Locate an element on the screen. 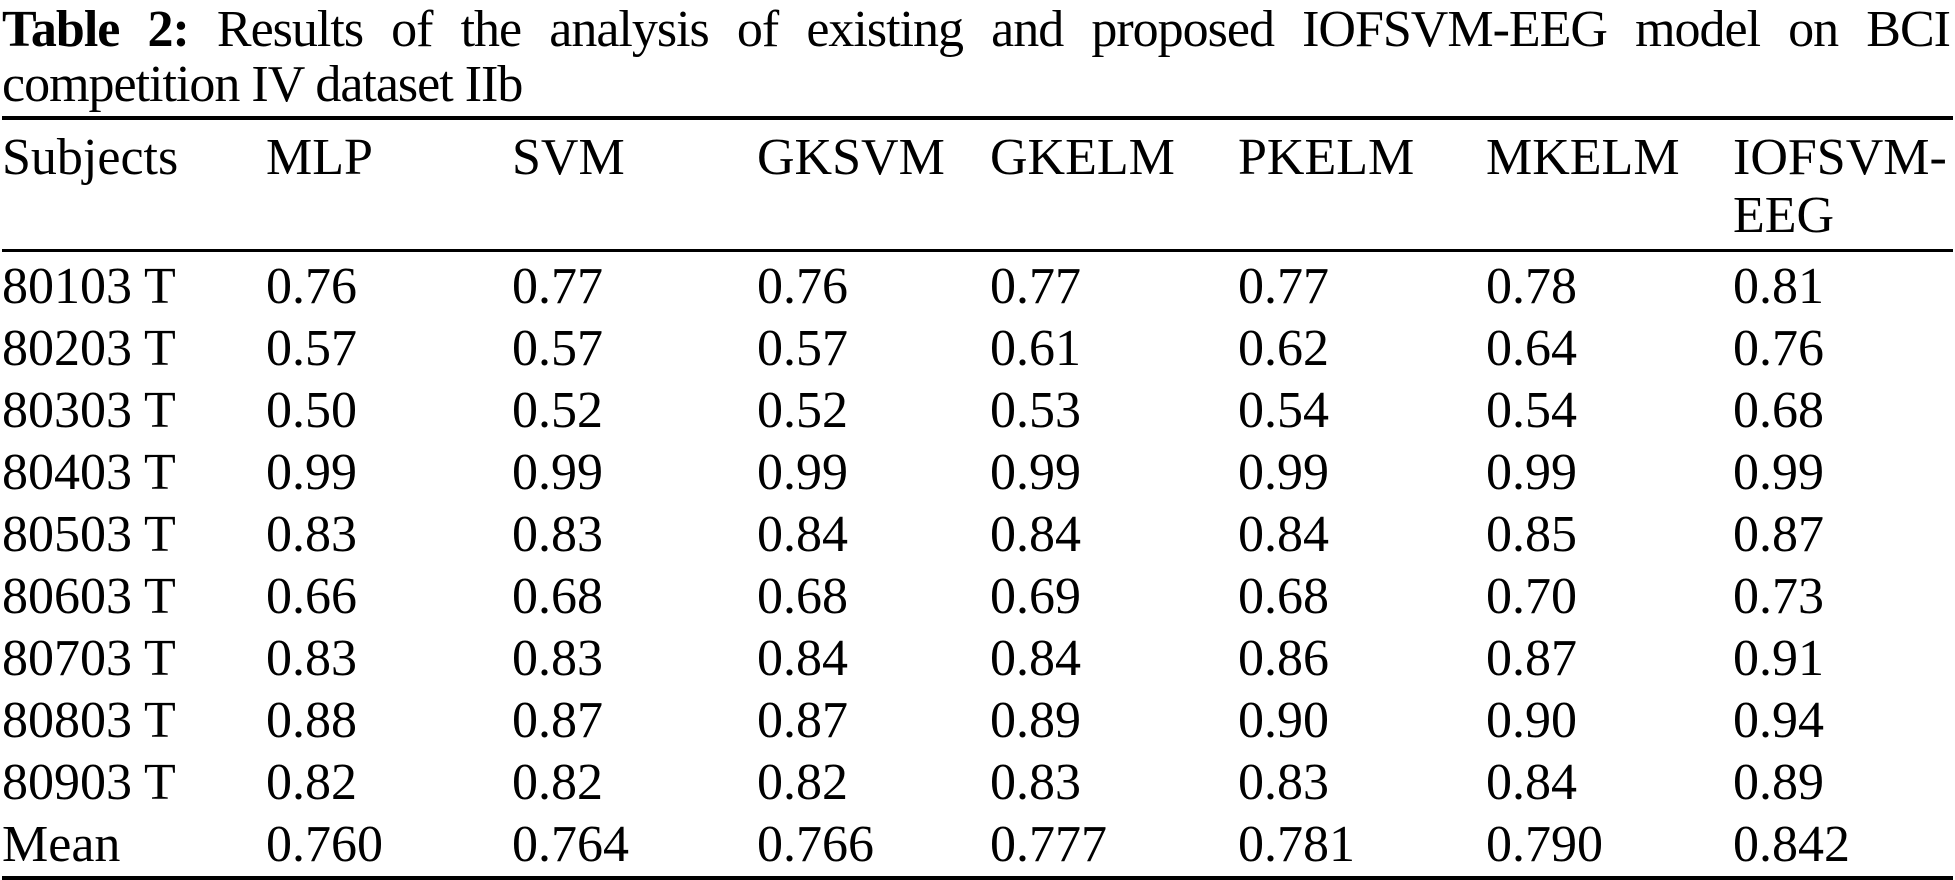 This screenshot has width=1955, height=880. cell-value: 0.81 is located at coordinates (1778, 286).